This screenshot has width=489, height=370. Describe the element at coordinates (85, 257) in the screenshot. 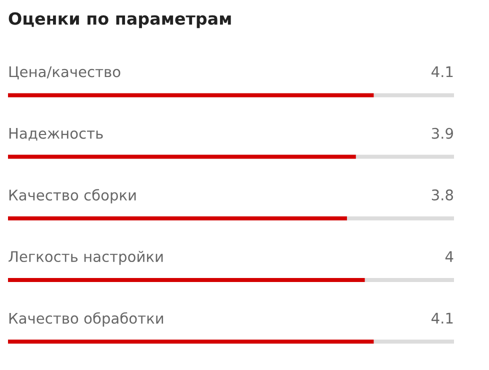

I see `y-tick-label: Легкость настройки` at that location.